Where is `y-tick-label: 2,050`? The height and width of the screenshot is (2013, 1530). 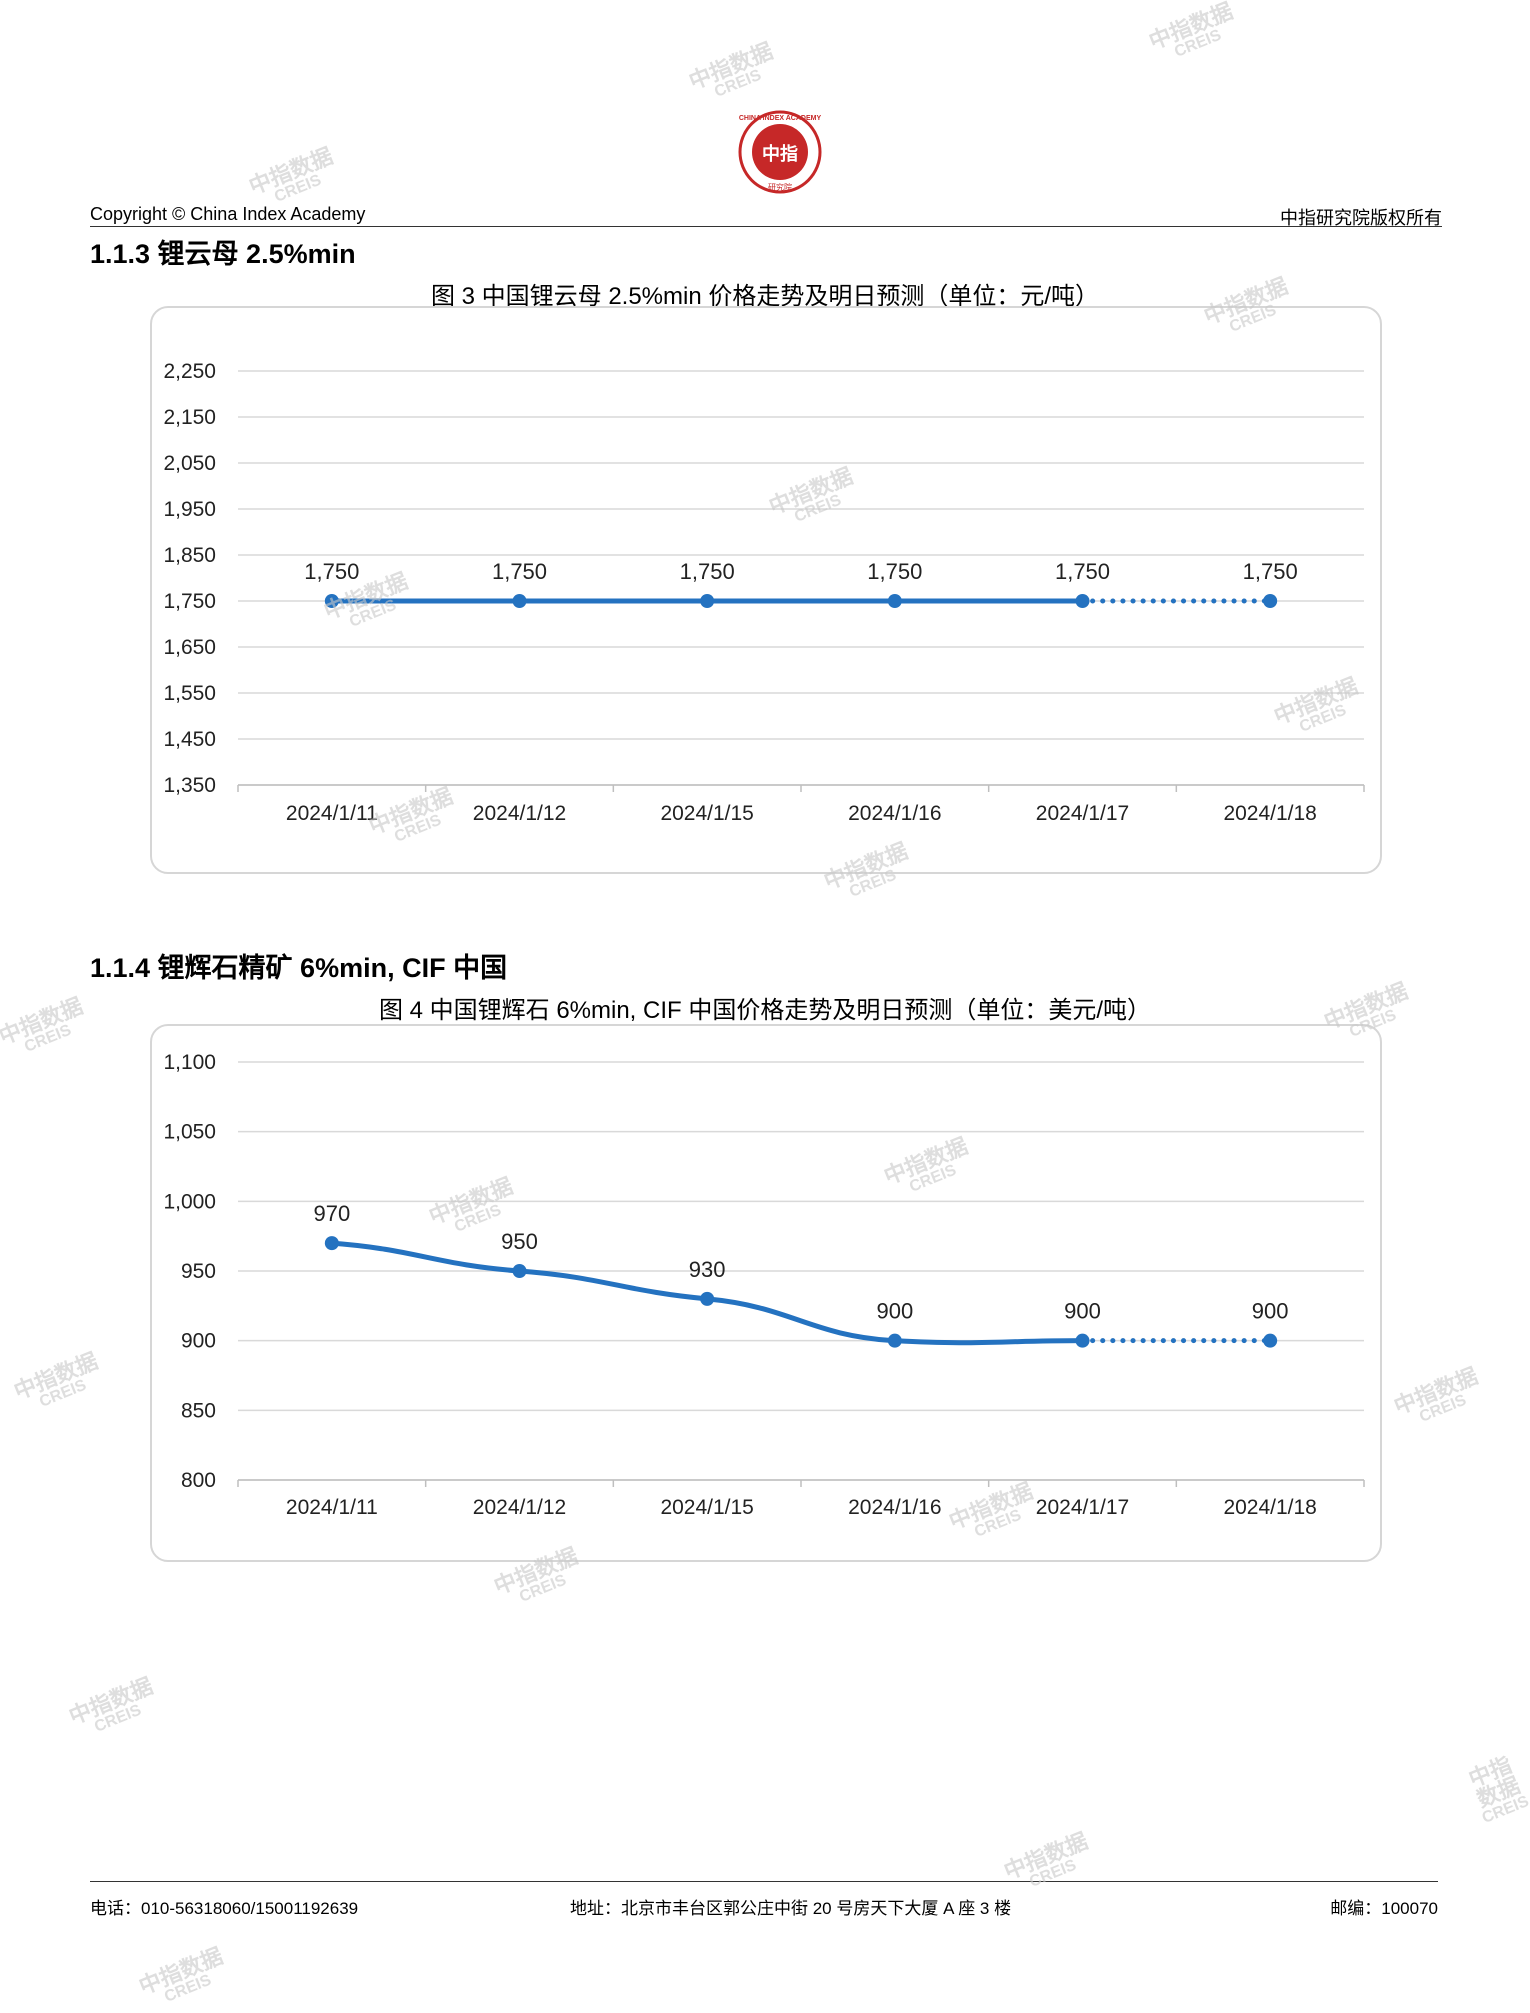
y-tick-label: 2,050 is located at coordinates (189, 463).